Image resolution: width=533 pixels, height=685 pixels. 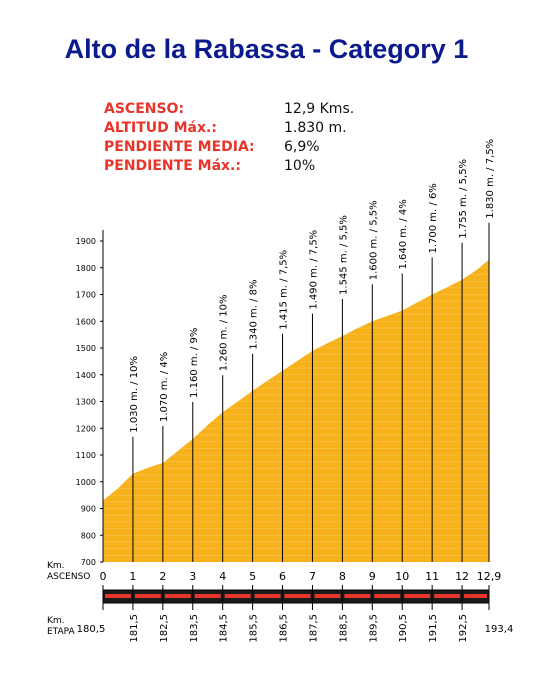 What do you see at coordinates (300, 166) in the screenshot?
I see `stat-value: 10%` at bounding box center [300, 166].